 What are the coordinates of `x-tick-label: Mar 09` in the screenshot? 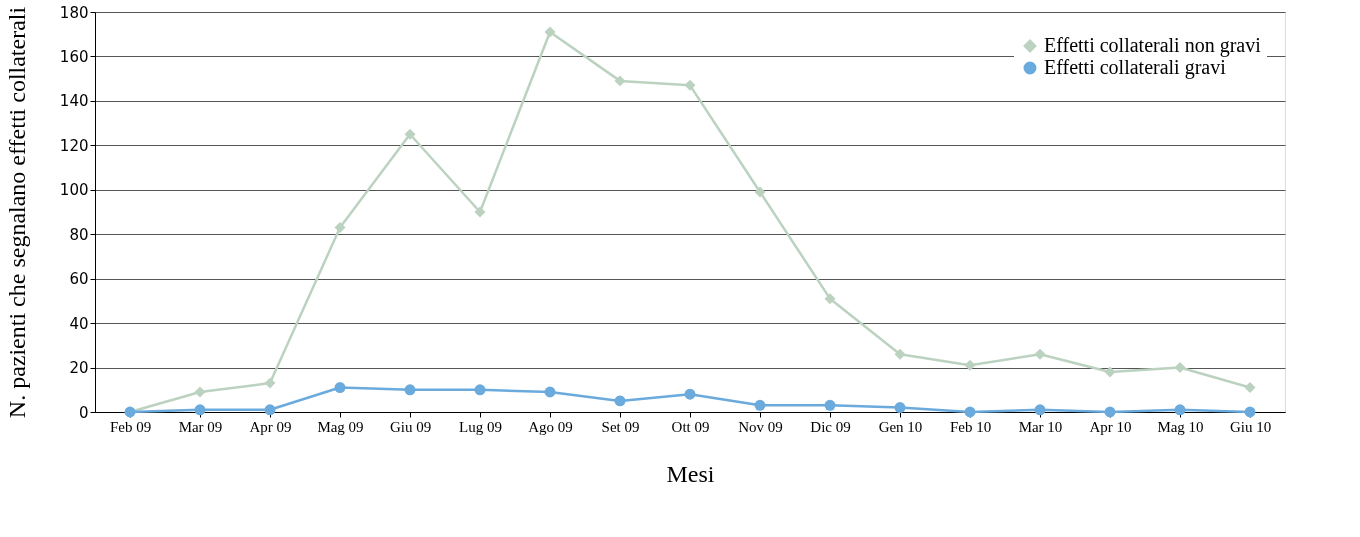 It's located at (200, 426).